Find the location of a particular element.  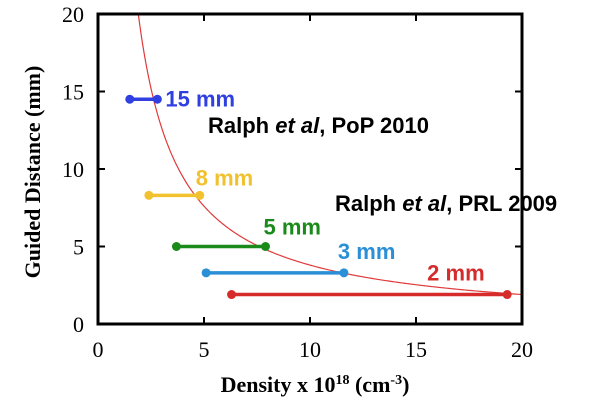

annotation-prl-2009: Ralph et al, PRL 2009 is located at coordinates (446, 203).